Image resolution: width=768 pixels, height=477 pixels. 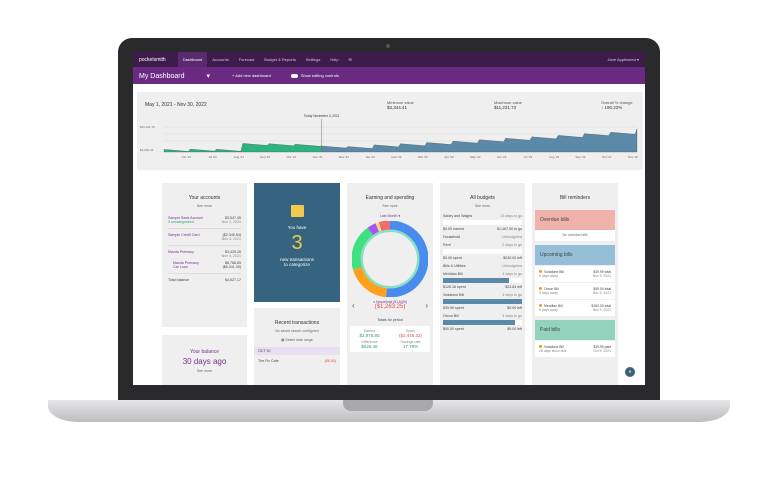 I want to click on budget-spent: $39.99 spent, so click(x=453, y=308).